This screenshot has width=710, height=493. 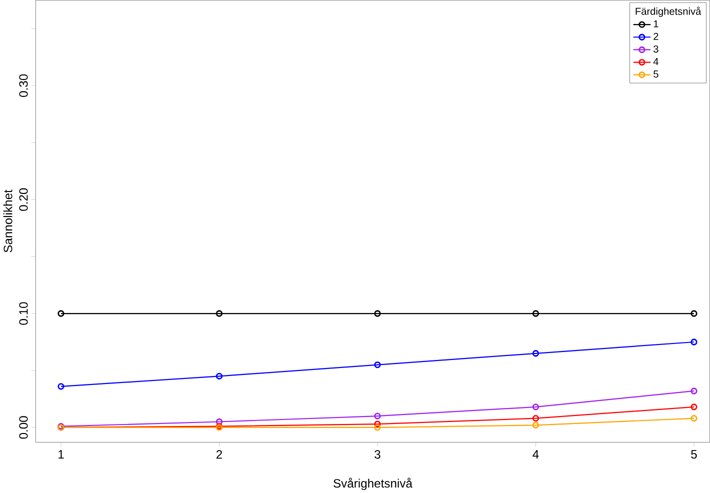 I want to click on legend-title: Färdighetsnivå, so click(x=669, y=11).